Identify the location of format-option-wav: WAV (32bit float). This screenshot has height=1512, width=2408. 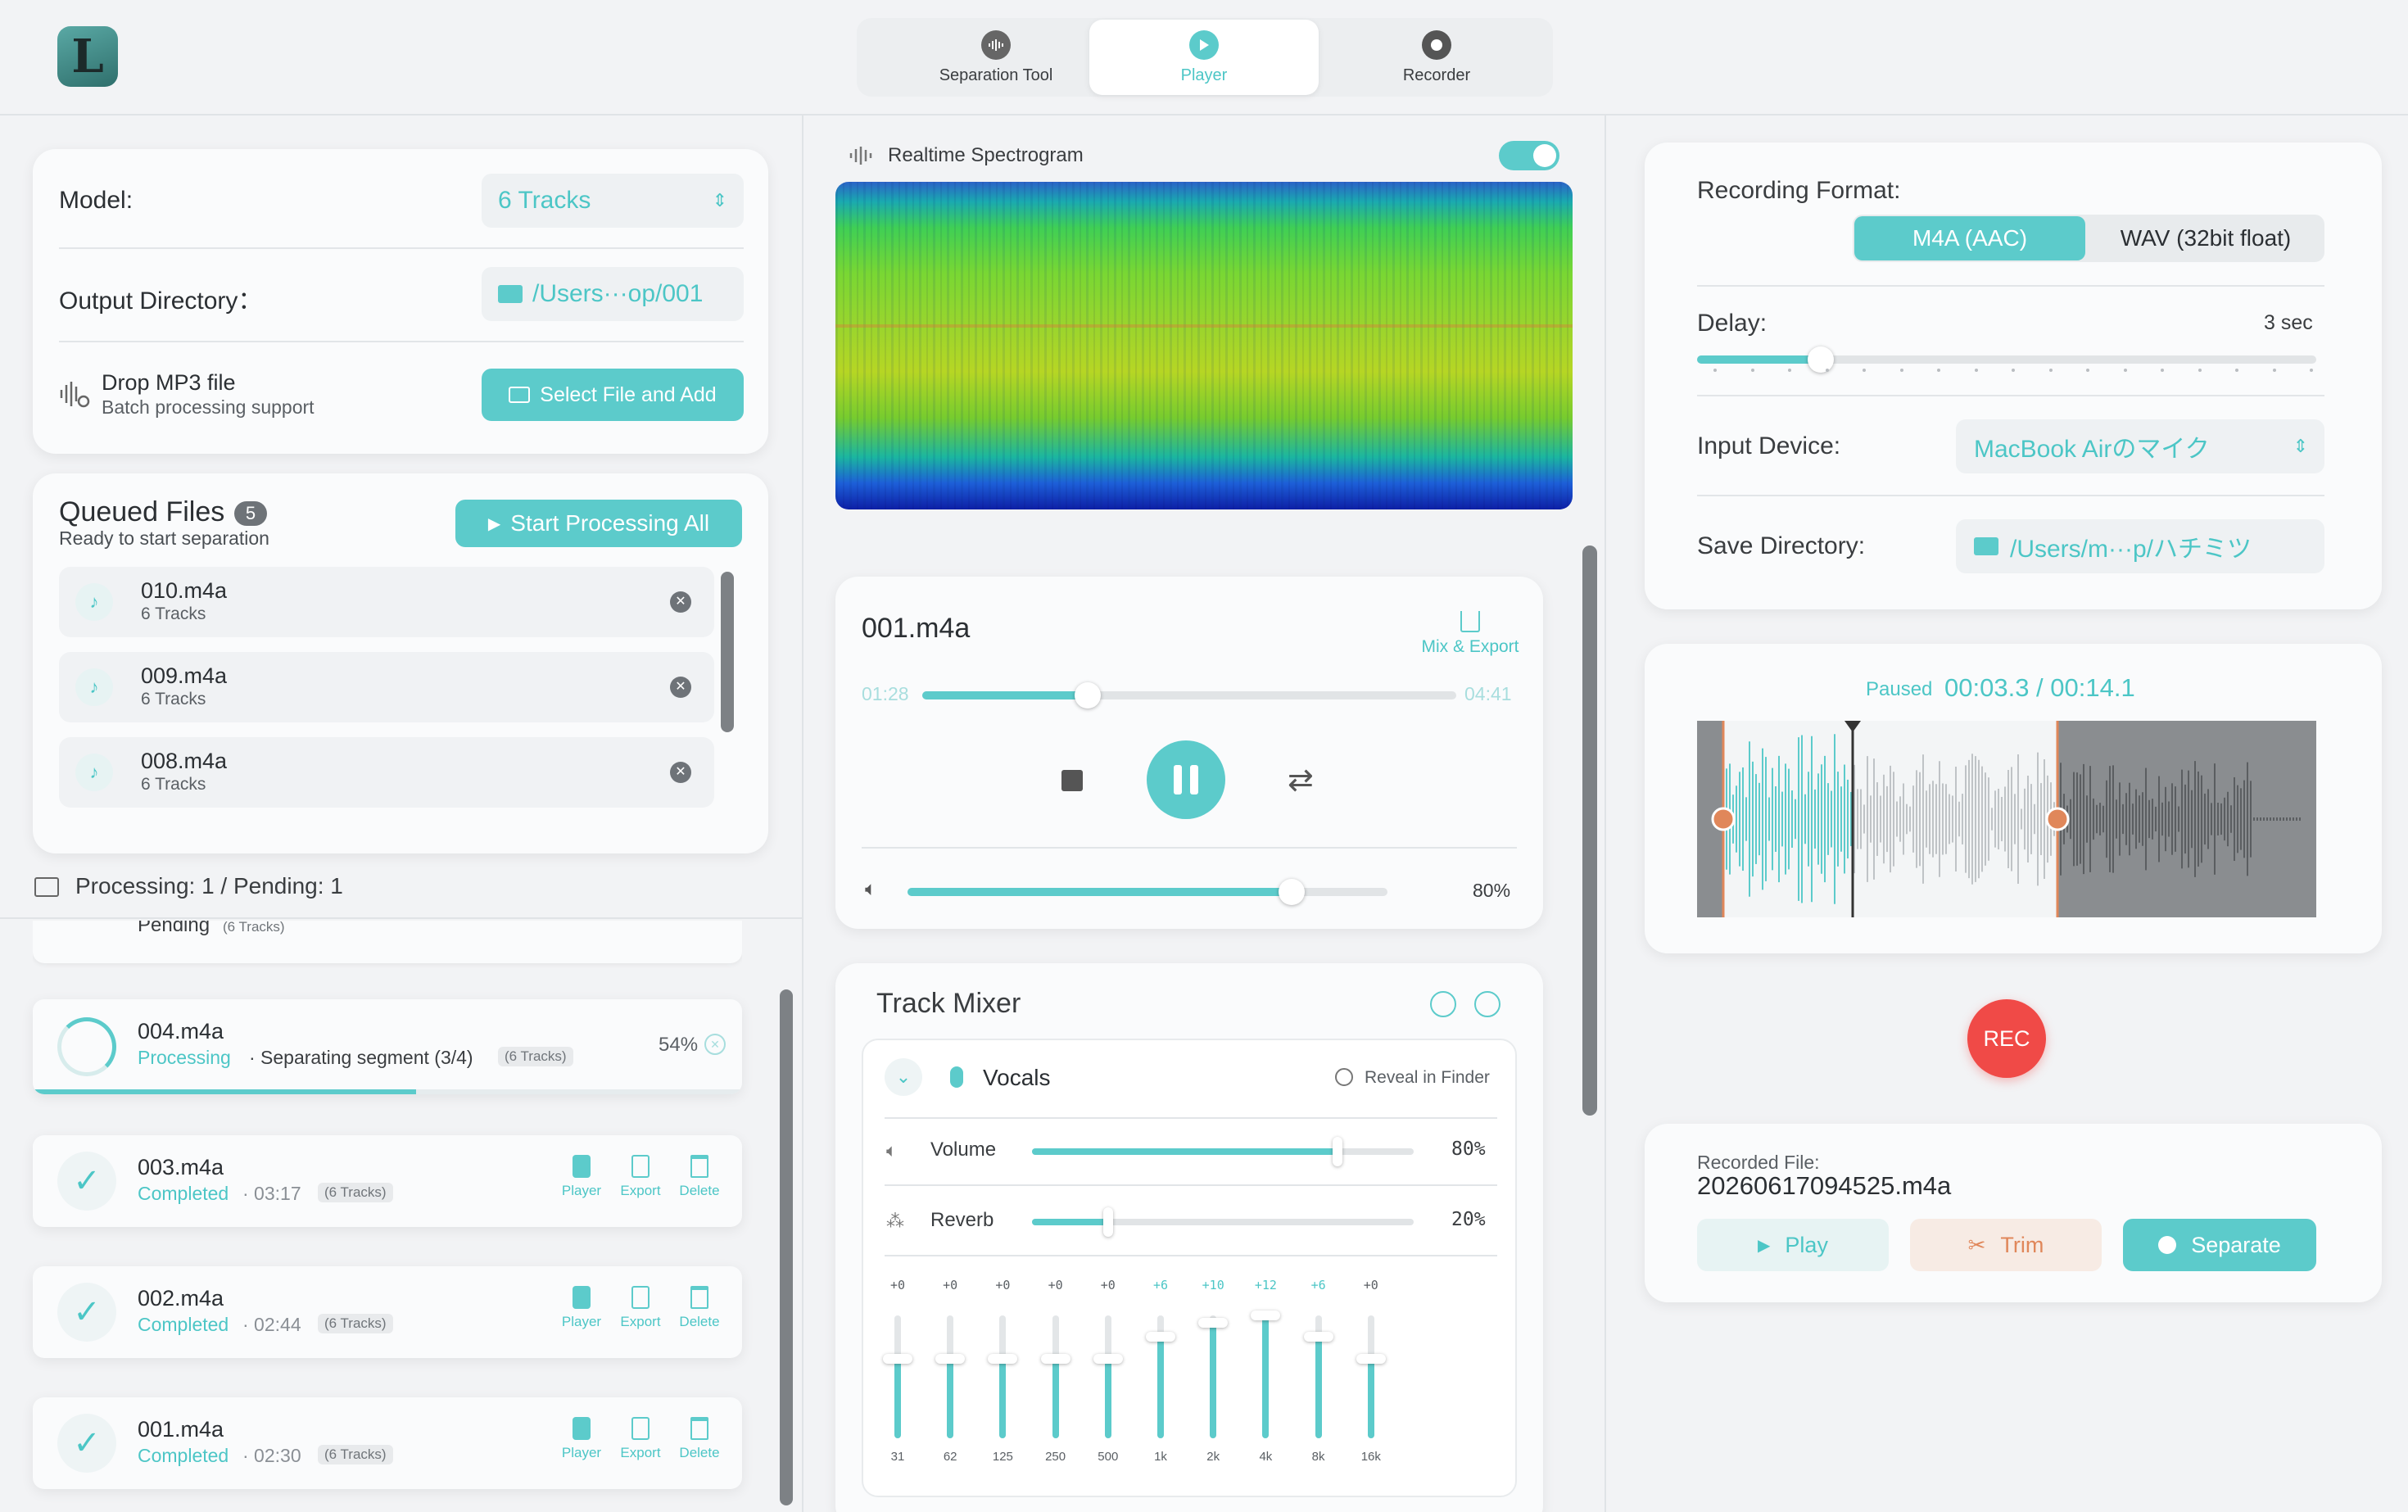
(2206, 238).